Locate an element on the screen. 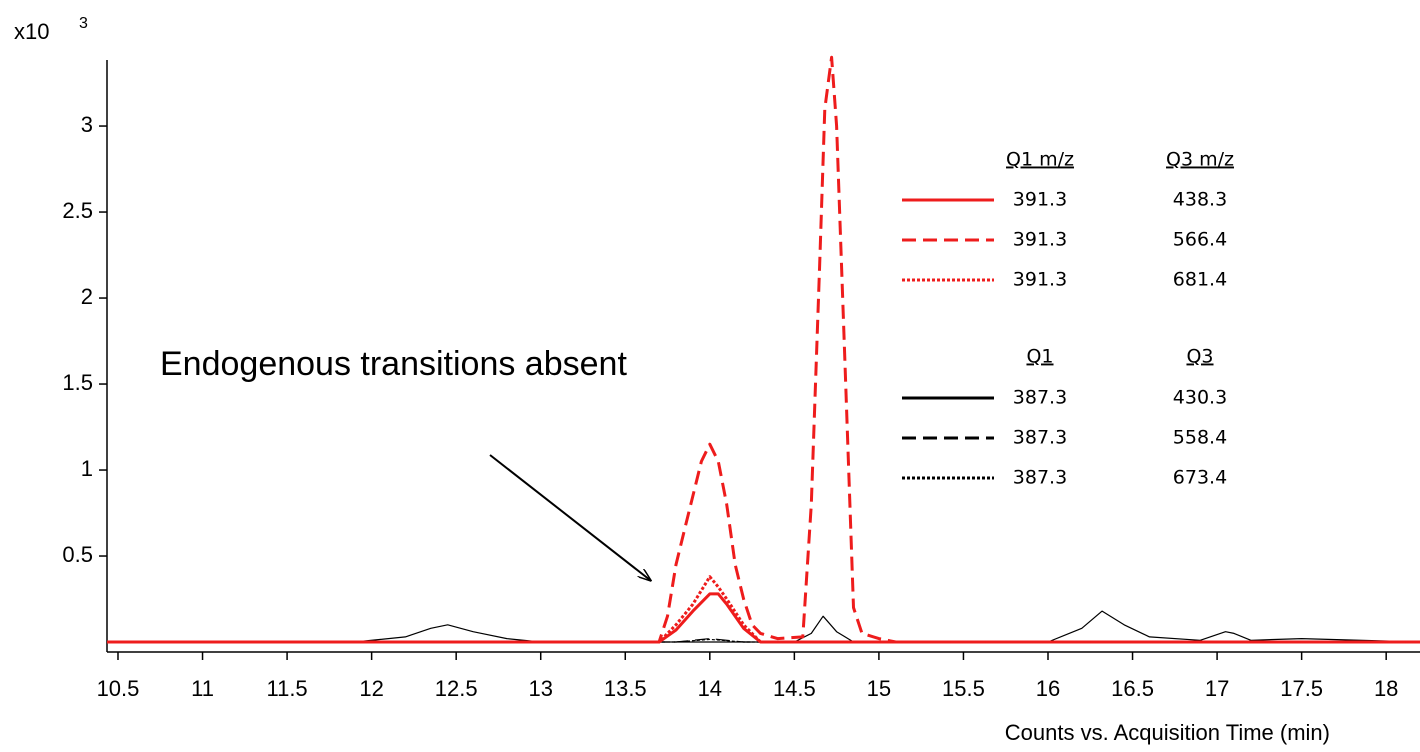 The width and height of the screenshot is (1420, 752). x-tick-label: 12 is located at coordinates (371, 688).